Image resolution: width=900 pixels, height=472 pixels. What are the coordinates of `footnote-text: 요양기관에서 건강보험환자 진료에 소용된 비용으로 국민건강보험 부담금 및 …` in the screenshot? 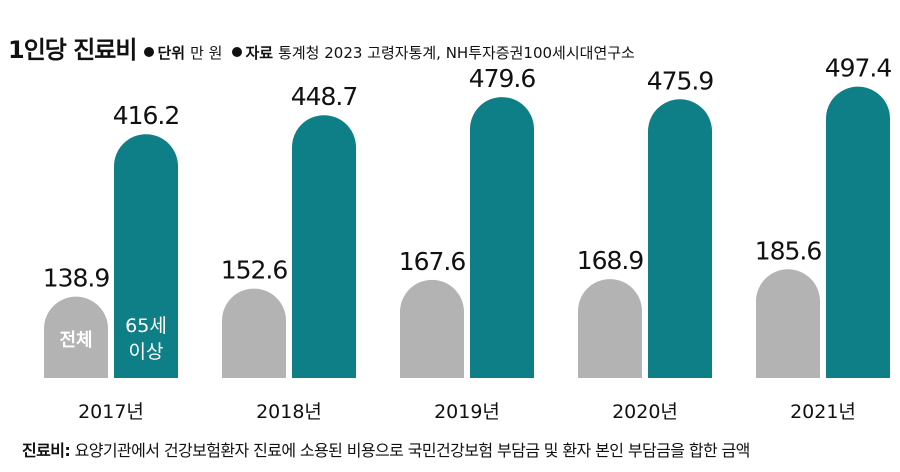 It's located at (412, 450).